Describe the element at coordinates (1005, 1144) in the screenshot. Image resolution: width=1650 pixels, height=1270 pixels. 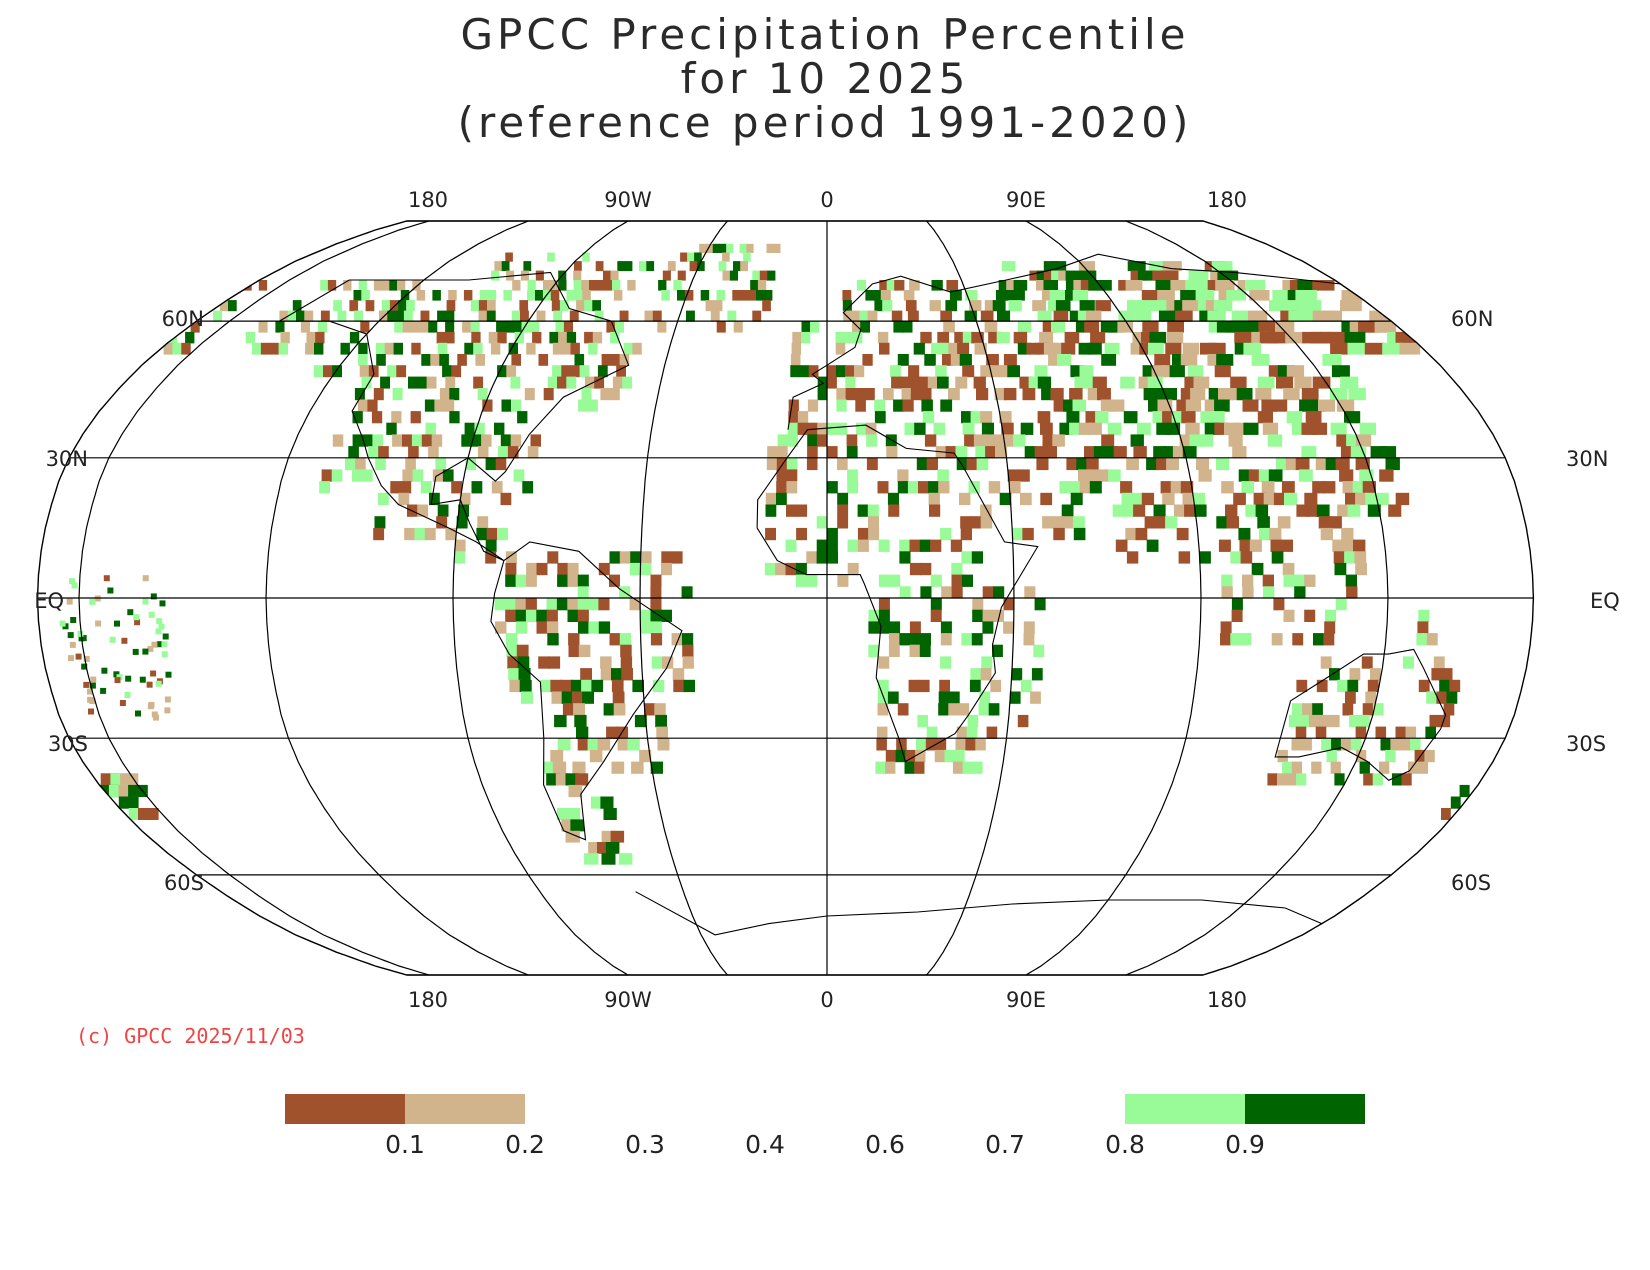
I see `legend-tick-label: 0.7` at that location.